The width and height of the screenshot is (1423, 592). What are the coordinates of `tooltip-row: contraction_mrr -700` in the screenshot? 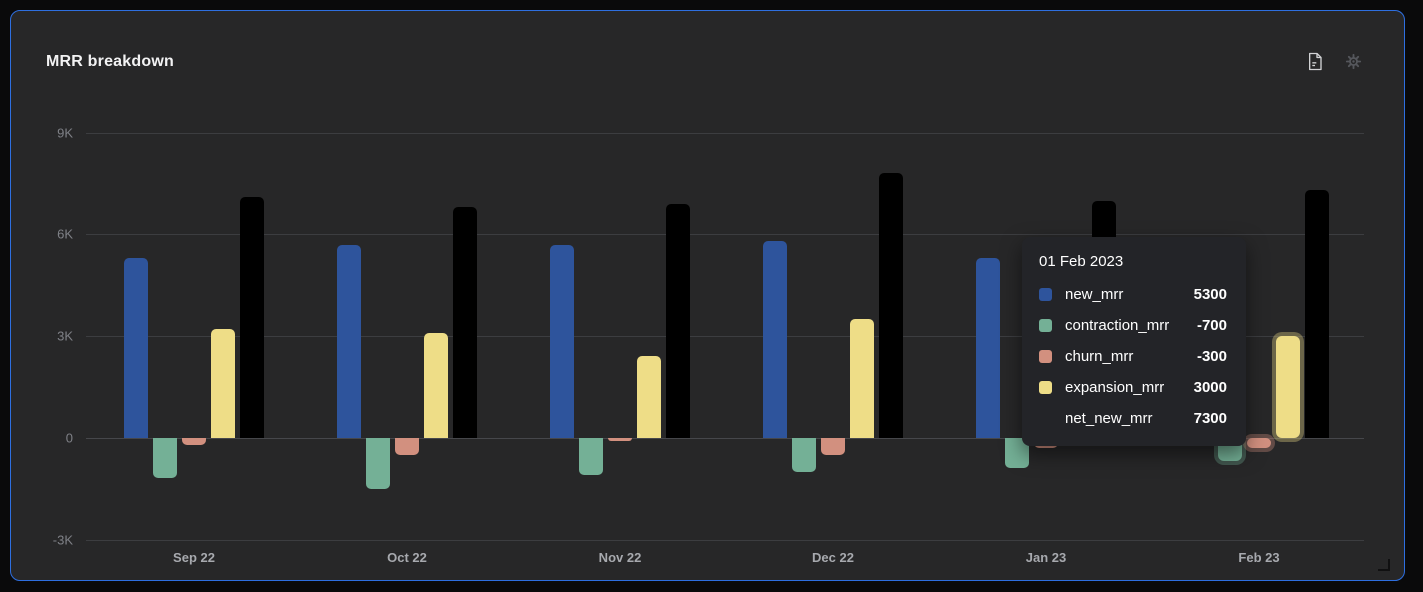 It's located at (1133, 325).